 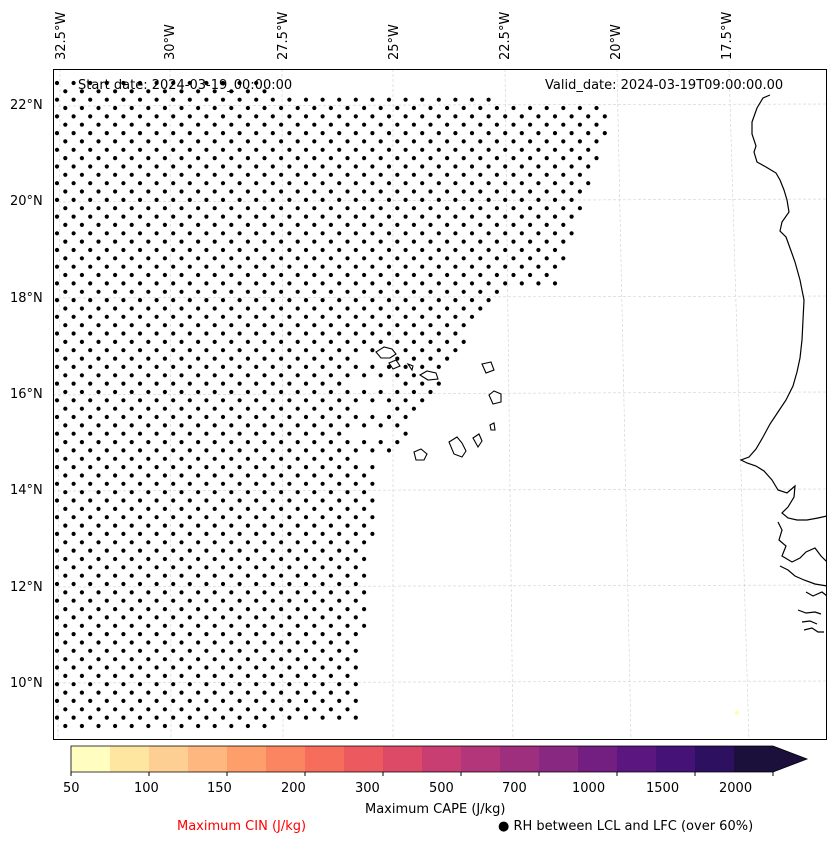 What do you see at coordinates (441, 788) in the screenshot?
I see `cbar-tick-label: 500` at bounding box center [441, 788].